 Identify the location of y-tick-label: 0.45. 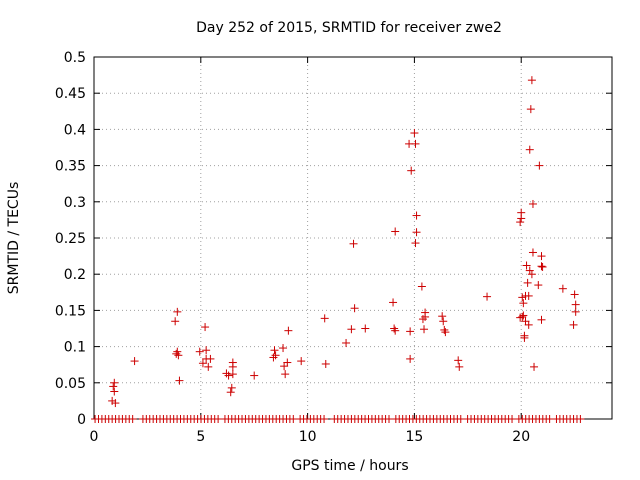
(70, 94).